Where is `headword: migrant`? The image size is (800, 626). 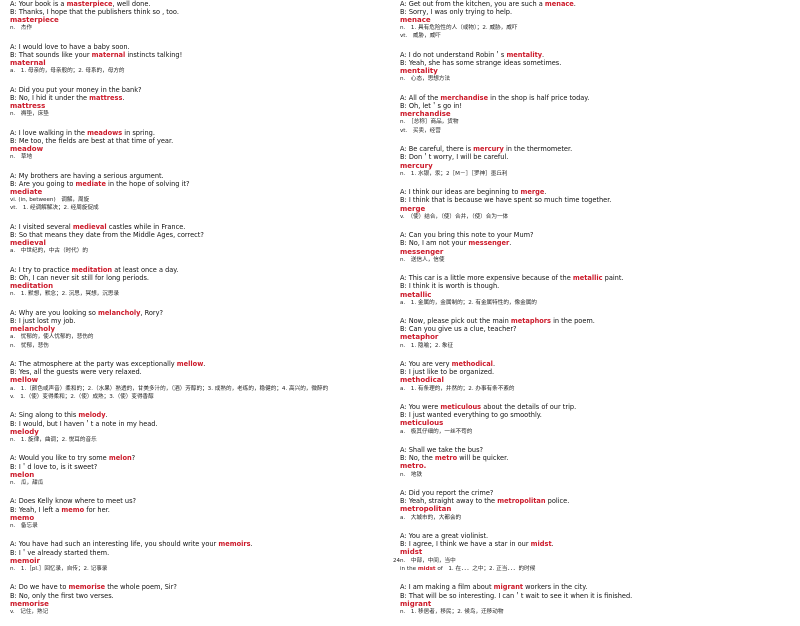 headword: migrant is located at coordinates (416, 603).